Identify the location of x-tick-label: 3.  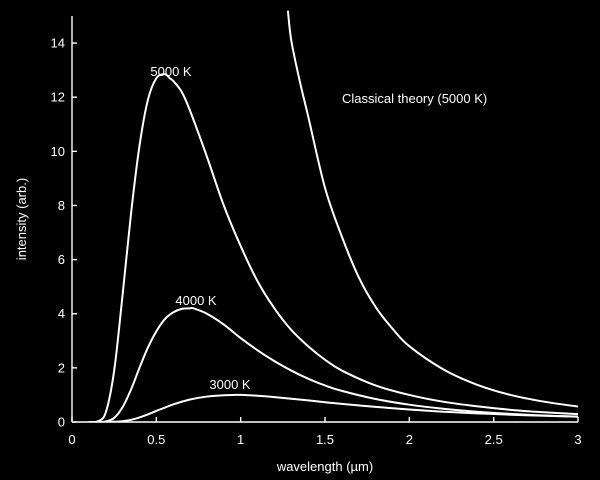
(577, 439).